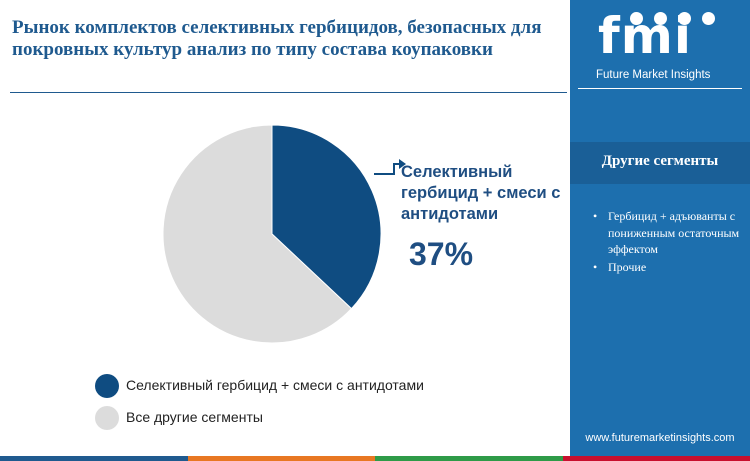  I want to click on list-item-label: Прочие, so click(627, 266).